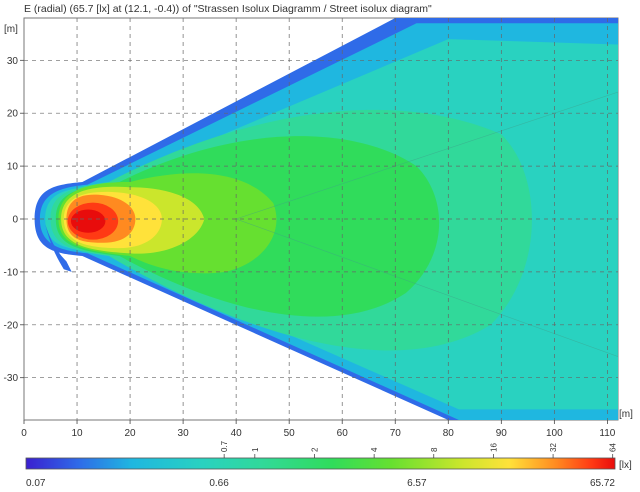  Describe the element at coordinates (11, 325) in the screenshot. I see `y-tick-label: -20` at that location.